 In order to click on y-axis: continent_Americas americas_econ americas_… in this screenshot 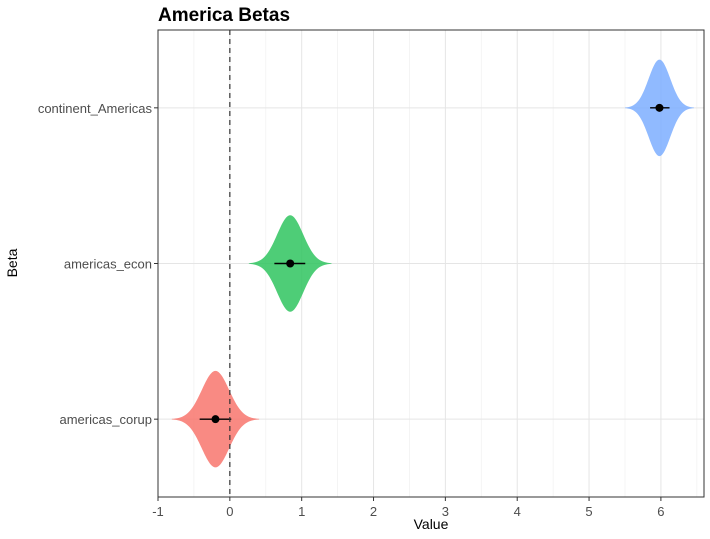, I will do `click(98, 264)`.